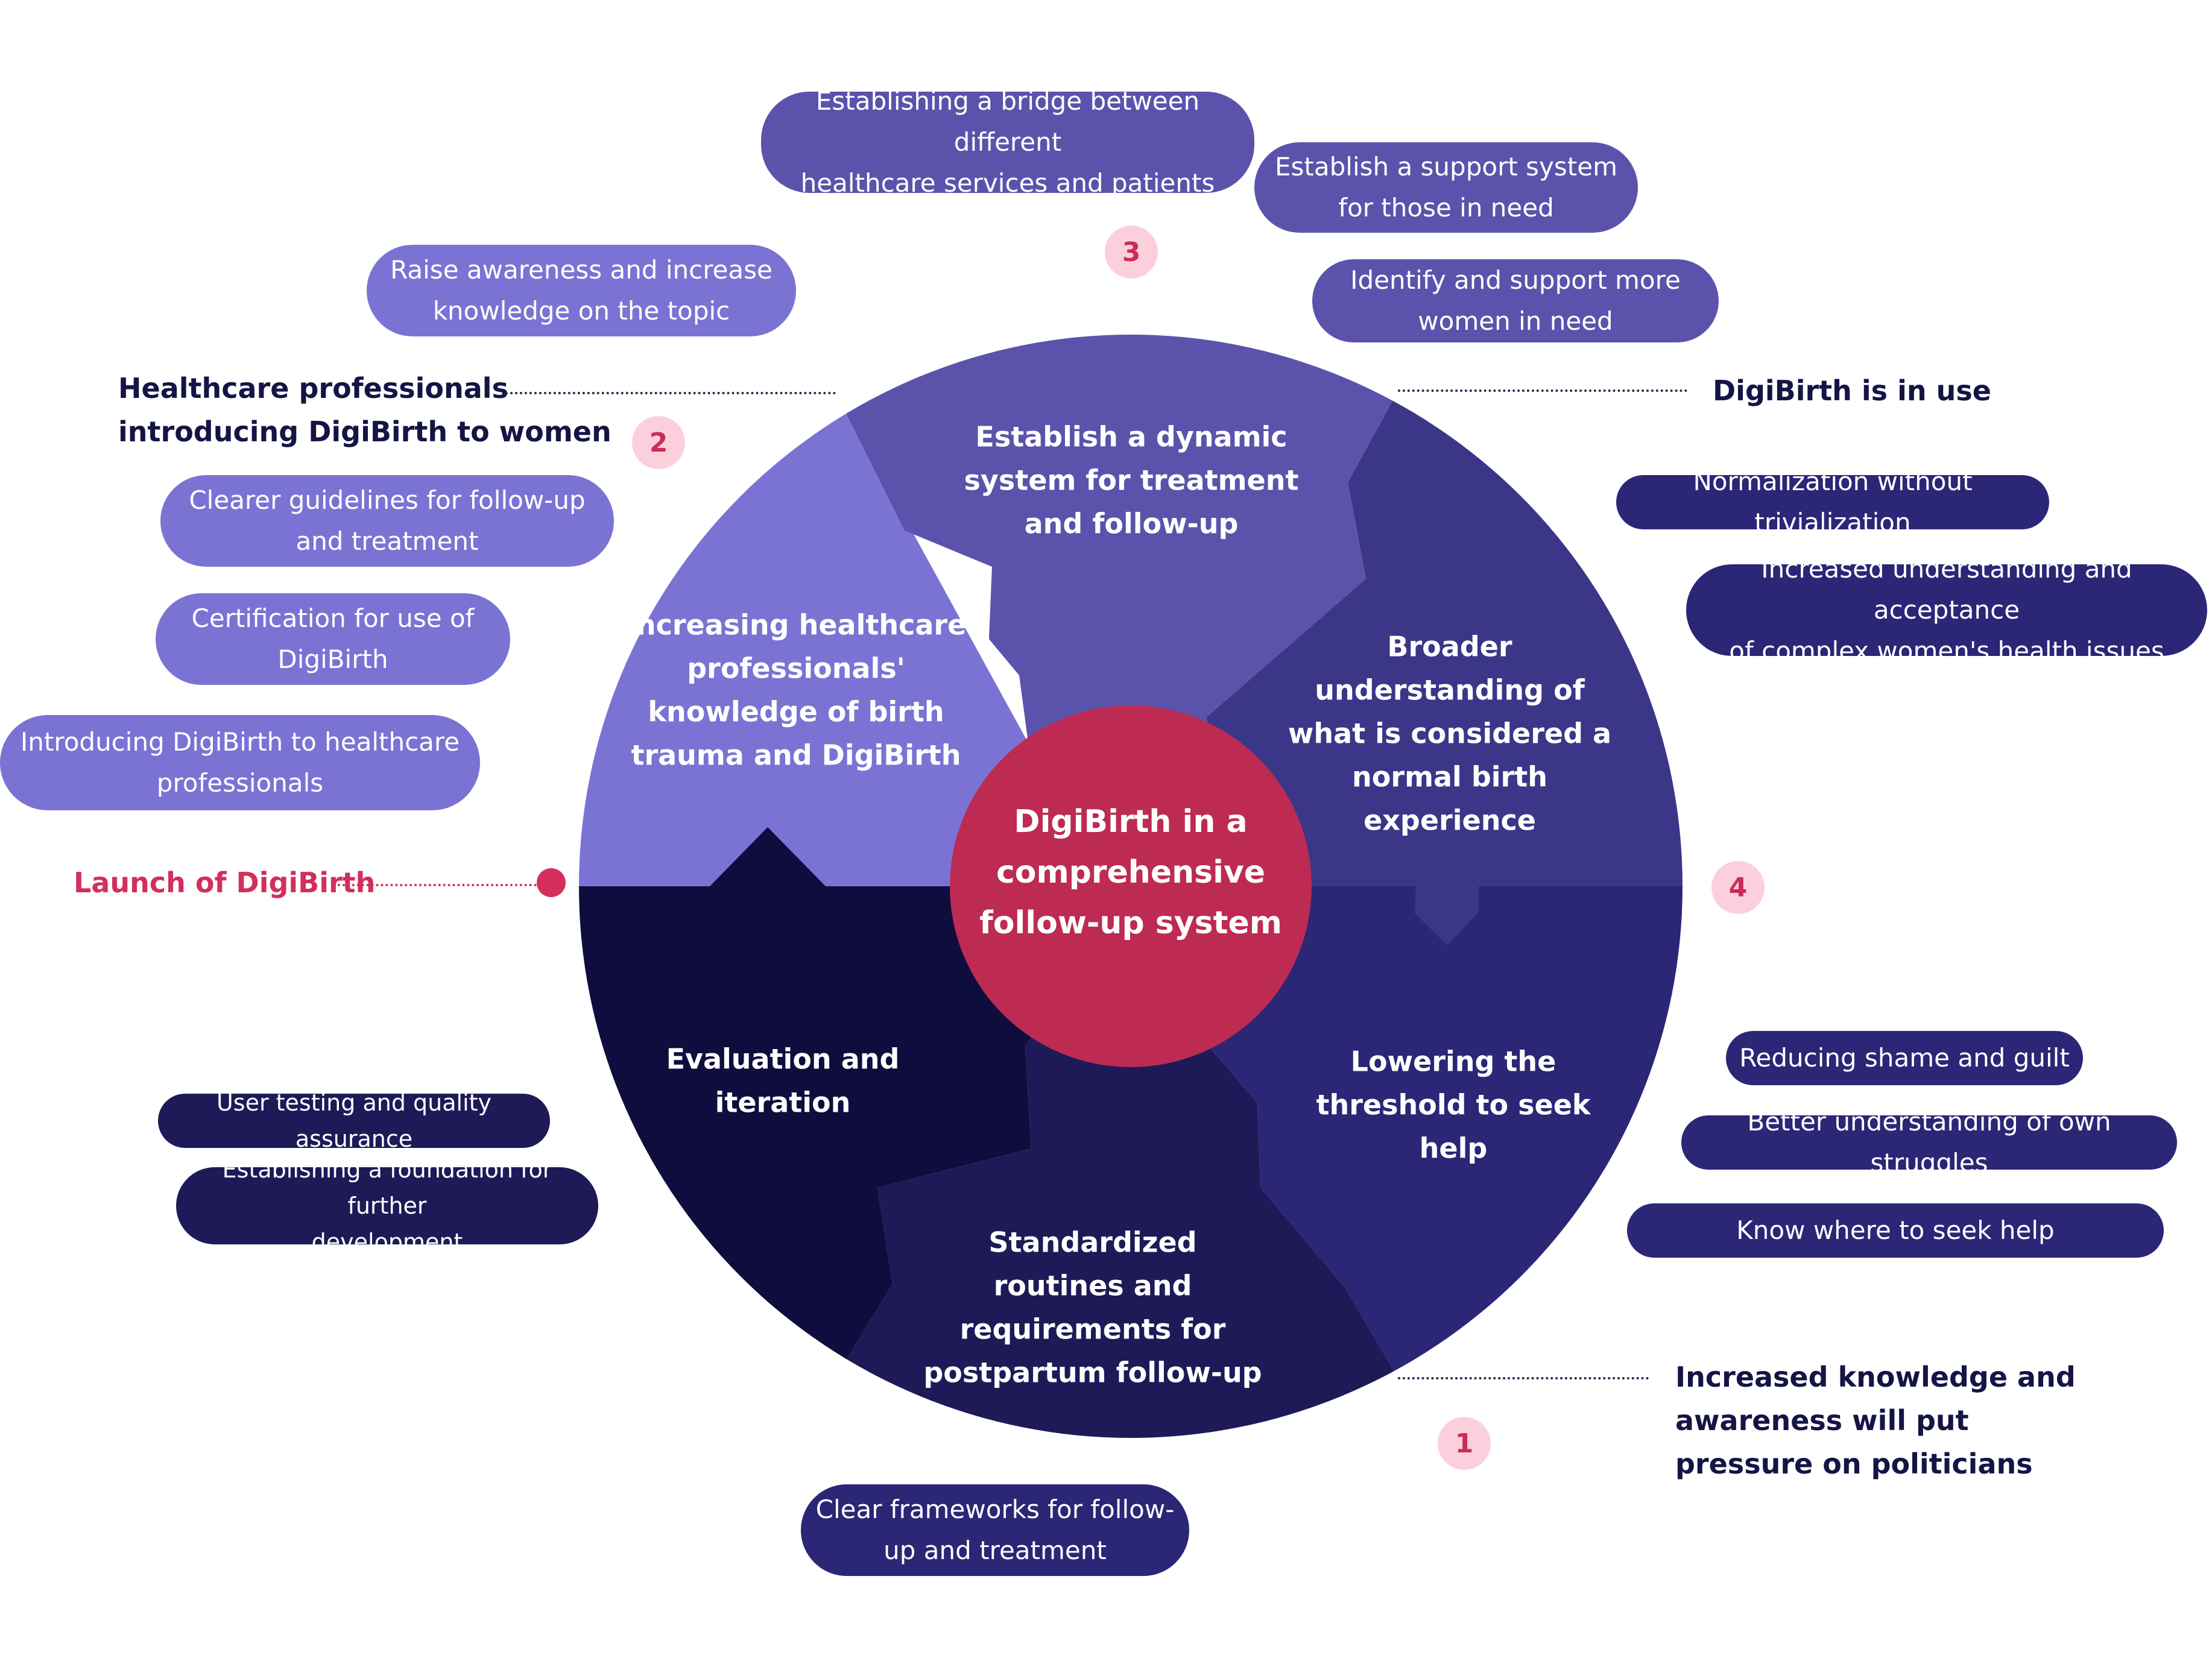  What do you see at coordinates (1454, 1148) in the screenshot?
I see `text-line: help` at bounding box center [1454, 1148].